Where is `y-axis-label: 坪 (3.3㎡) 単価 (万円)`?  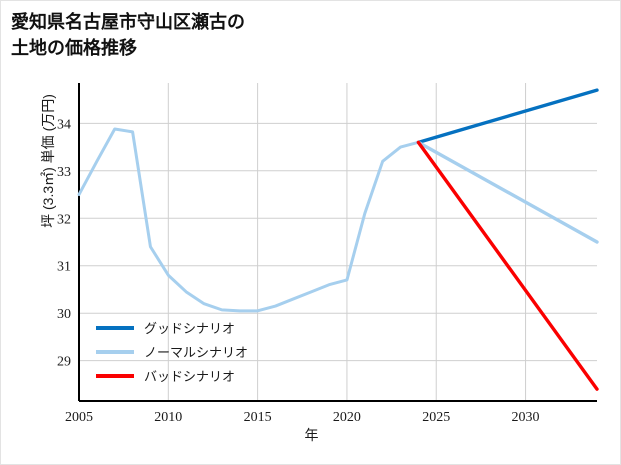
y-axis-label: 坪 (3.3㎡) 単価 (万円) is located at coordinates (48, 161).